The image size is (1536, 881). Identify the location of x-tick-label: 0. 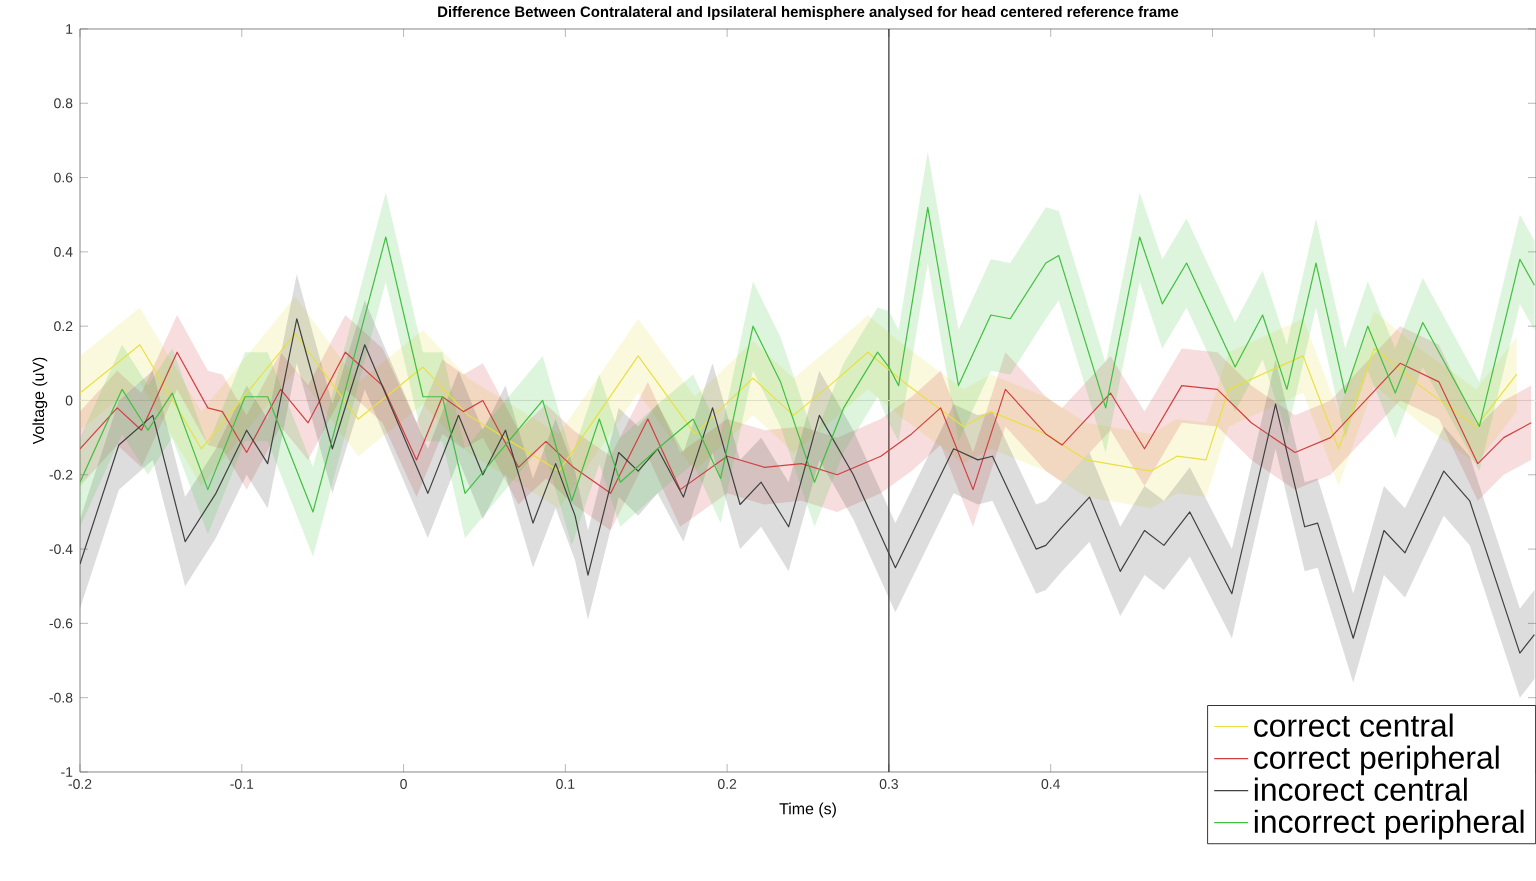
(403, 784).